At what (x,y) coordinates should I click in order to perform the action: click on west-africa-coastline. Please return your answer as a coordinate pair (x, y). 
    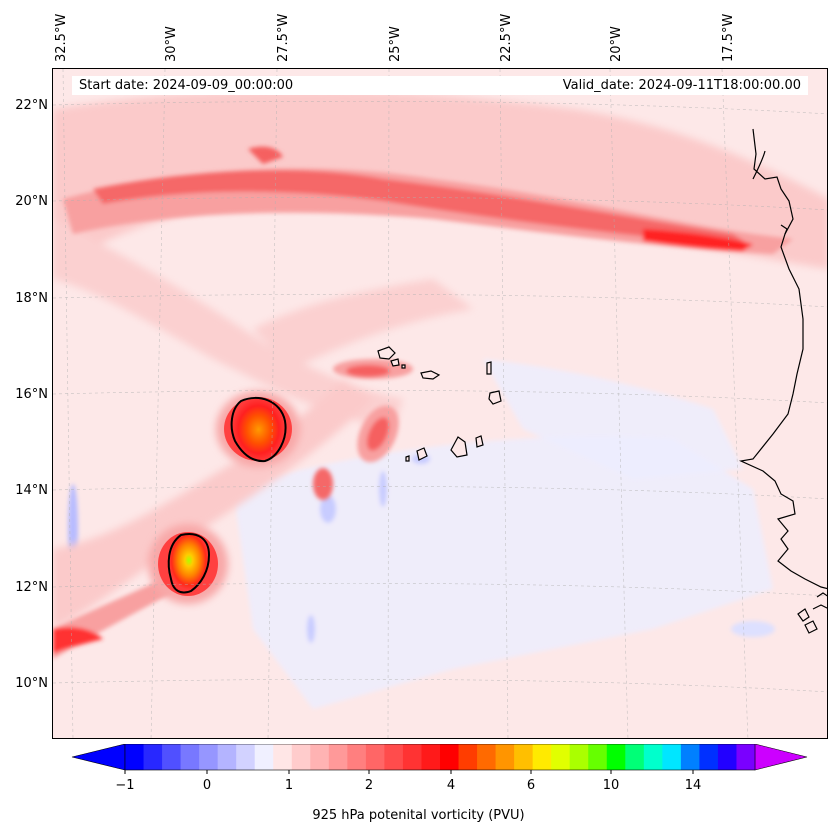
    Looking at the image, I should click on (782, 381).